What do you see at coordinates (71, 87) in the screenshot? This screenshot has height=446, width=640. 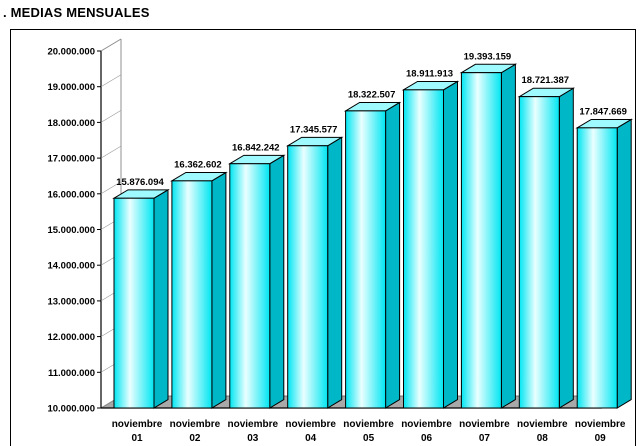 I see `y-tick-label: 19.000.000` at bounding box center [71, 87].